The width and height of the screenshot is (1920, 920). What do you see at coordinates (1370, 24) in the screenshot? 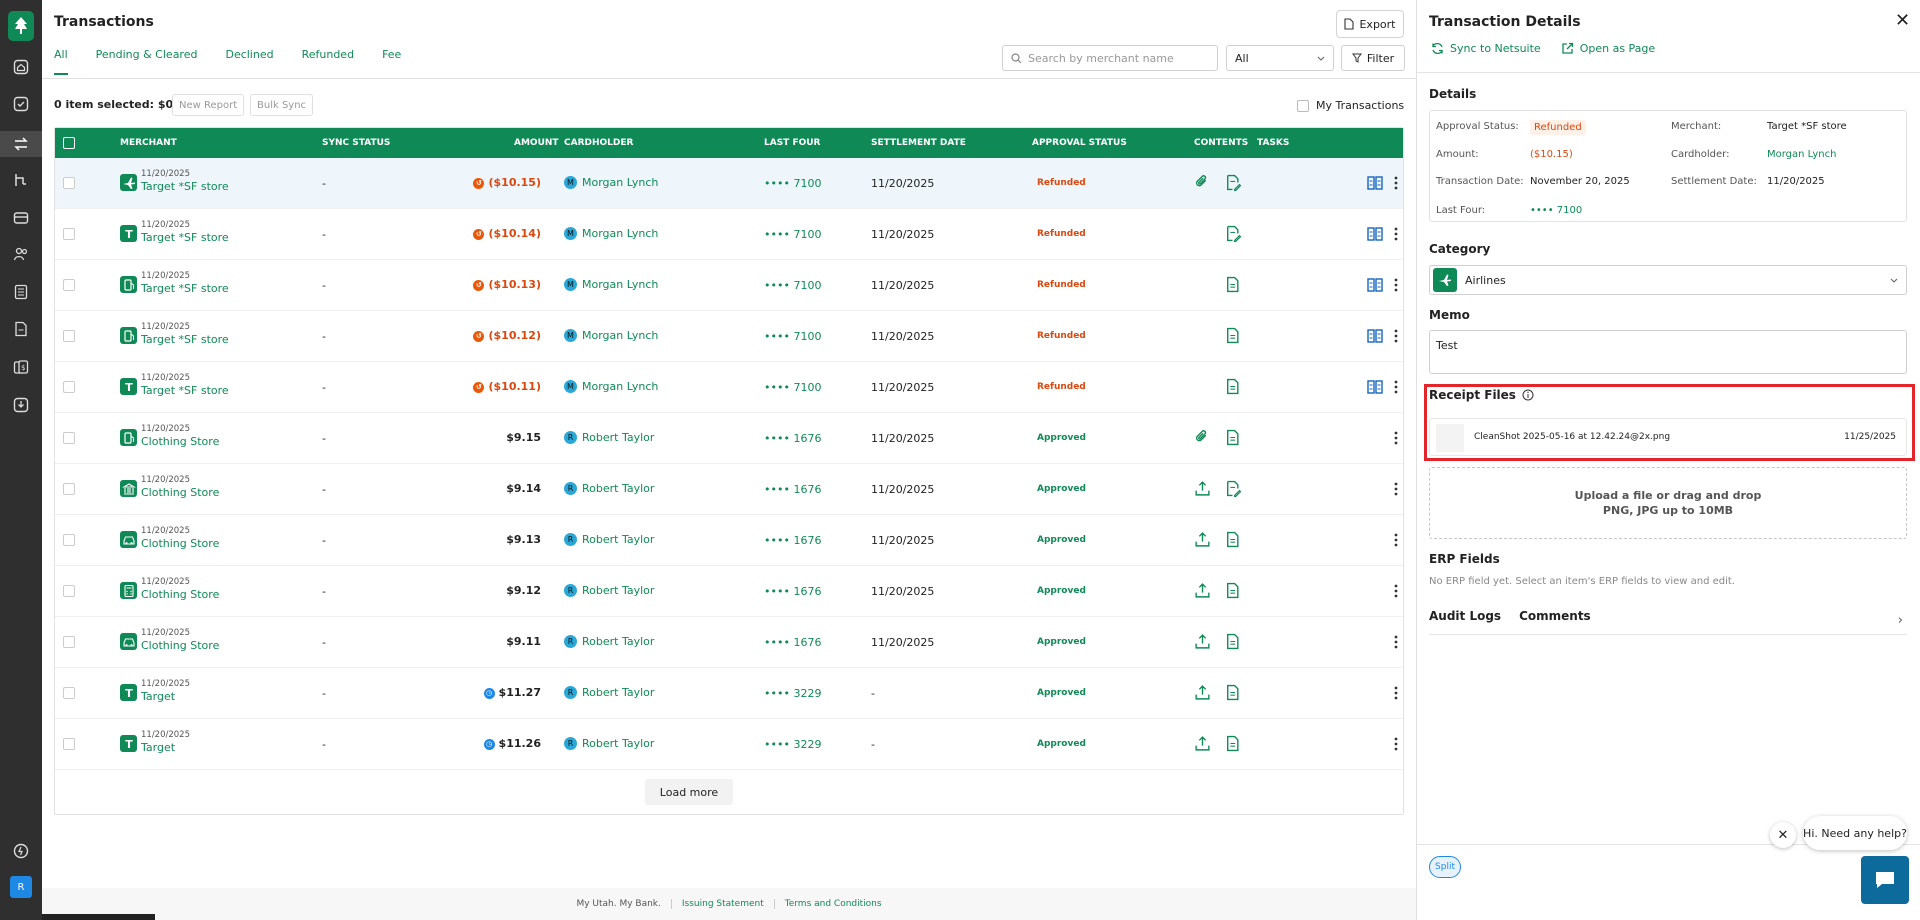
I see `export-button: Export` at bounding box center [1370, 24].